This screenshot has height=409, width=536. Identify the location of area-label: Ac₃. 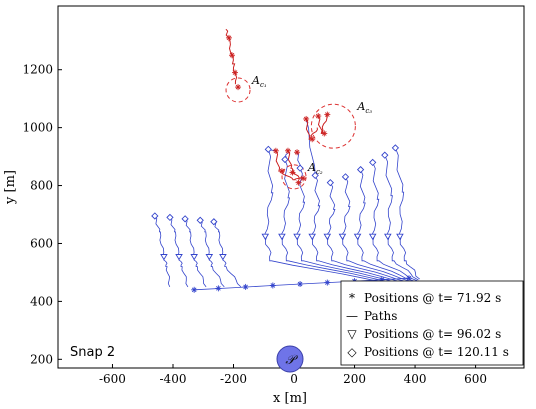
(364, 107).